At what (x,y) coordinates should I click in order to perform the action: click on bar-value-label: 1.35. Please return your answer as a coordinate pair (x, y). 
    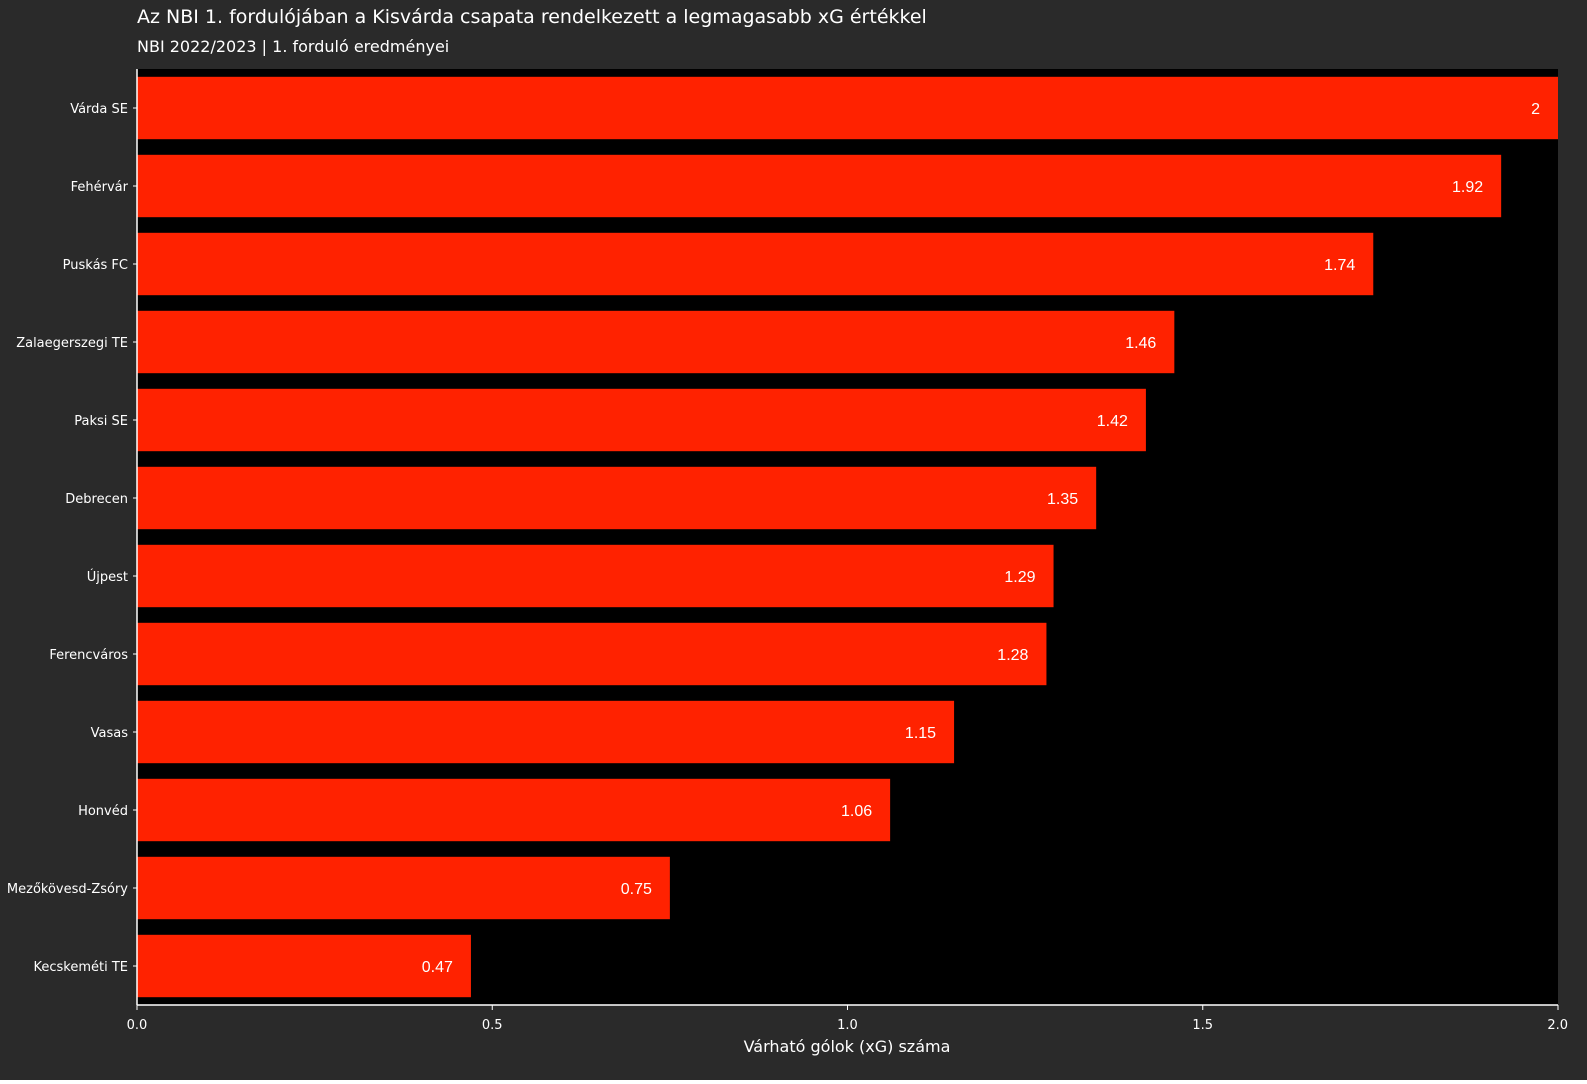
    Looking at the image, I should click on (1062, 499).